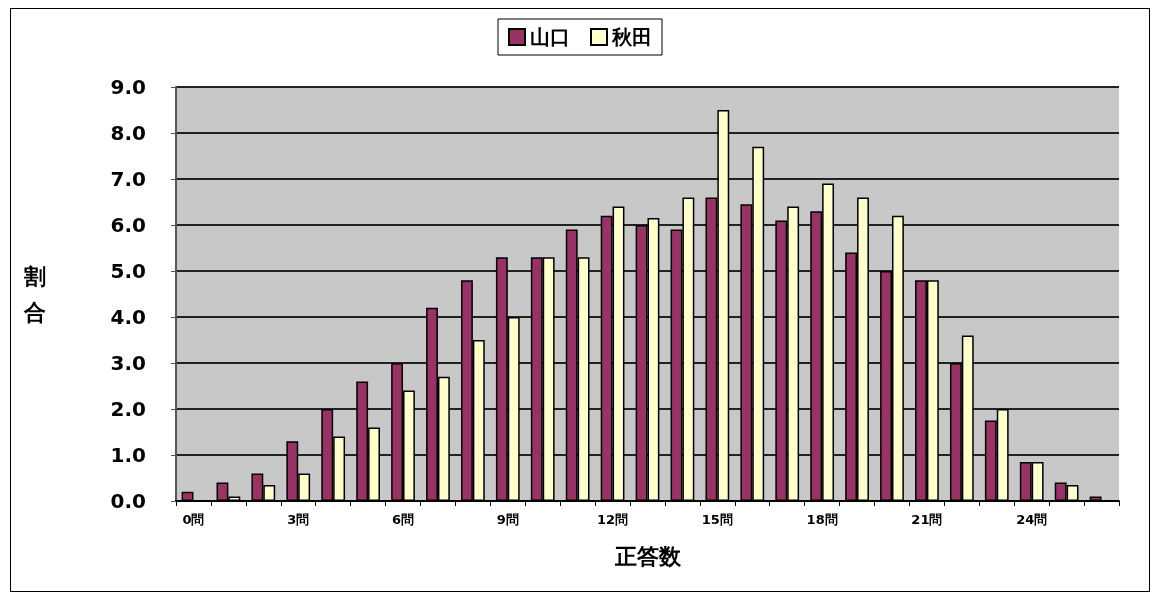  I want to click on y-tick-label: 6.0, so click(128, 225).